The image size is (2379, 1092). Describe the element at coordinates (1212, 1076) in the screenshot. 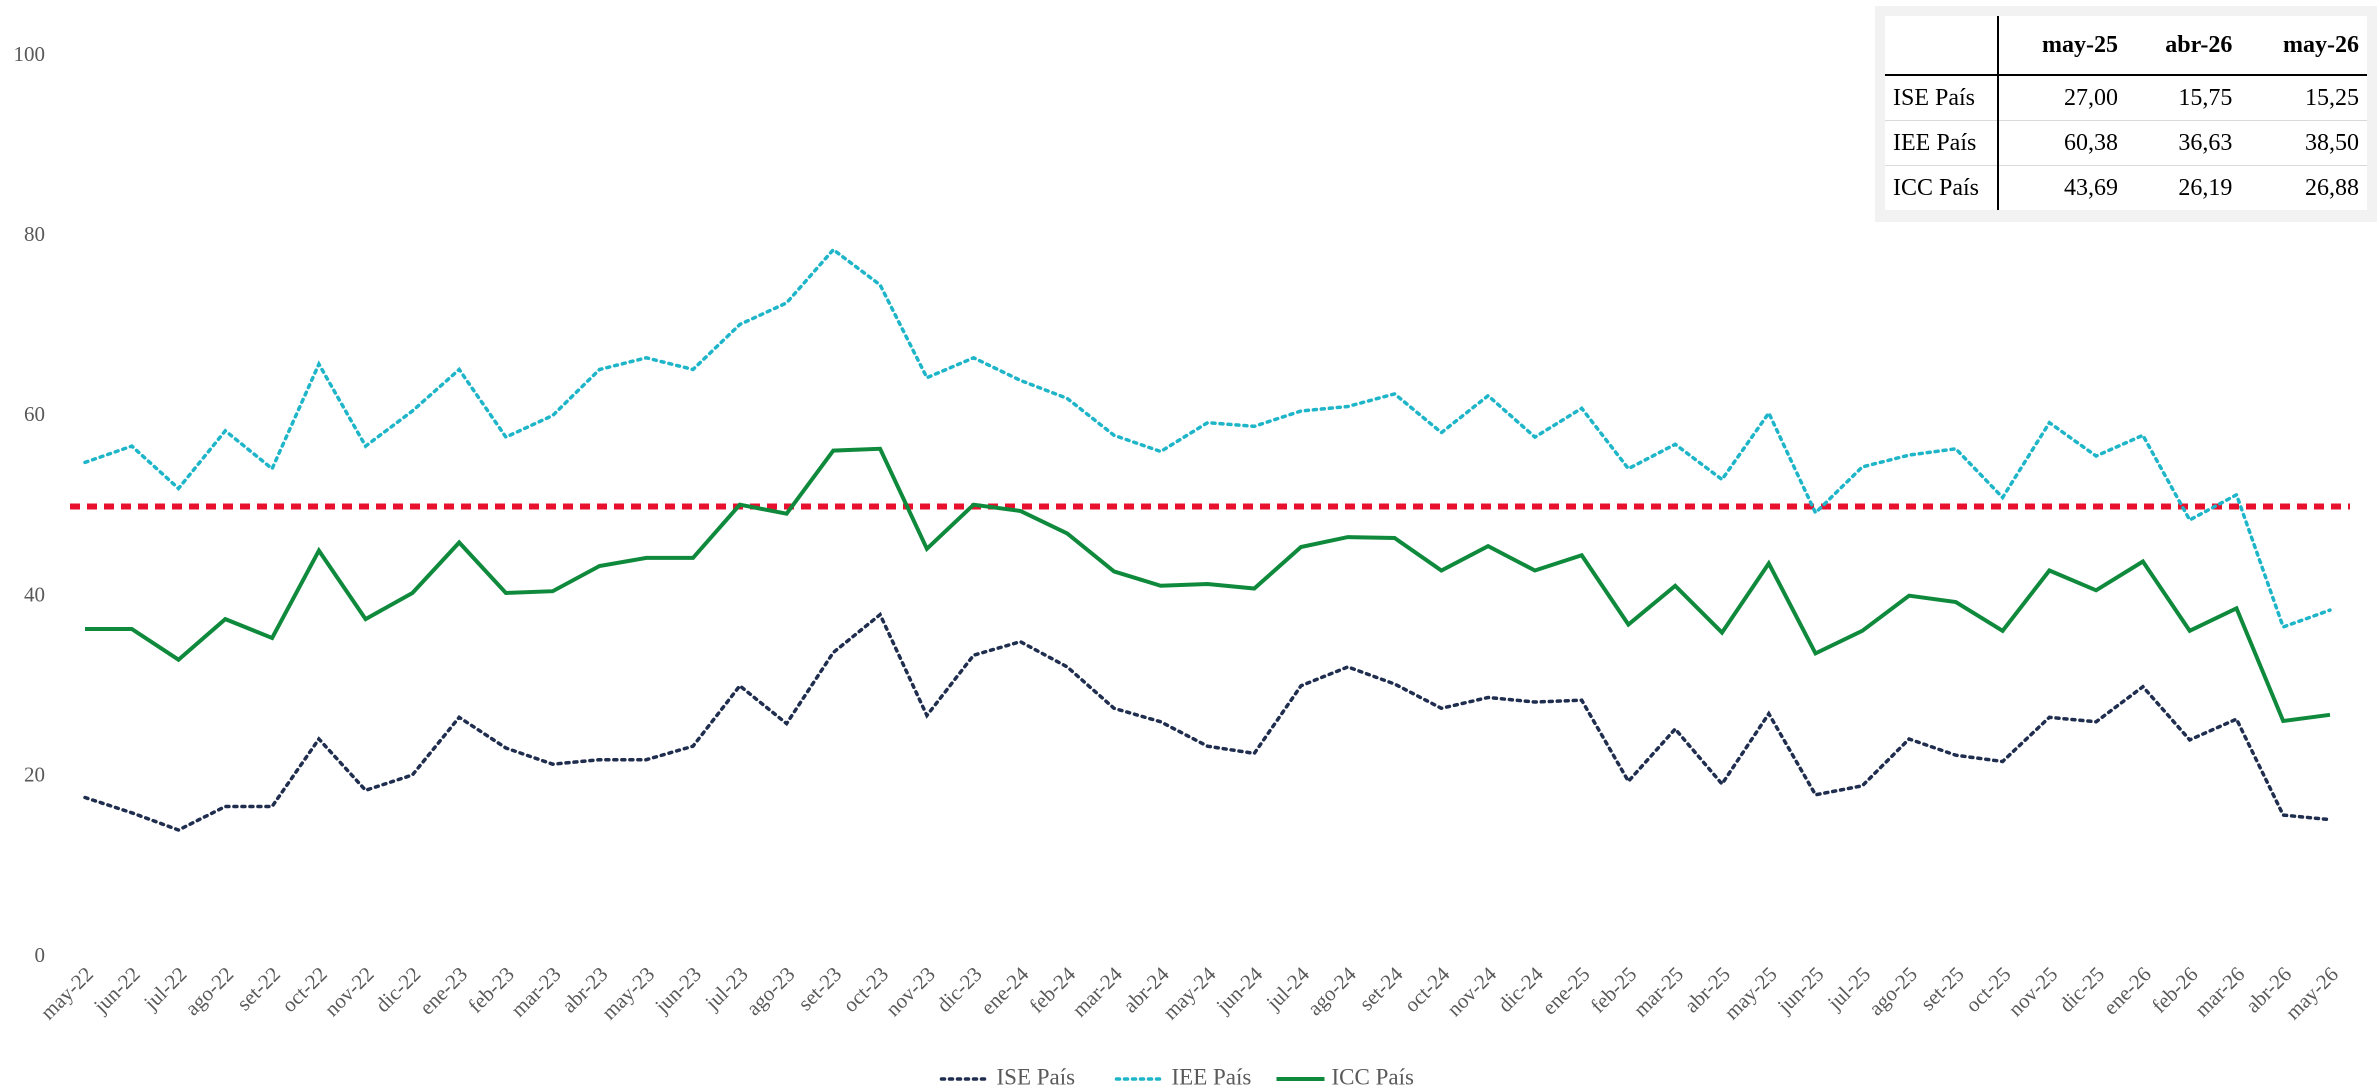

I see `legend-label: IEE País` at that location.